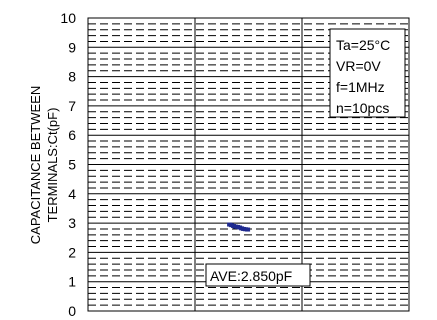  I want to click on conditions-line-sample-count: n=10pcs, so click(362, 108).